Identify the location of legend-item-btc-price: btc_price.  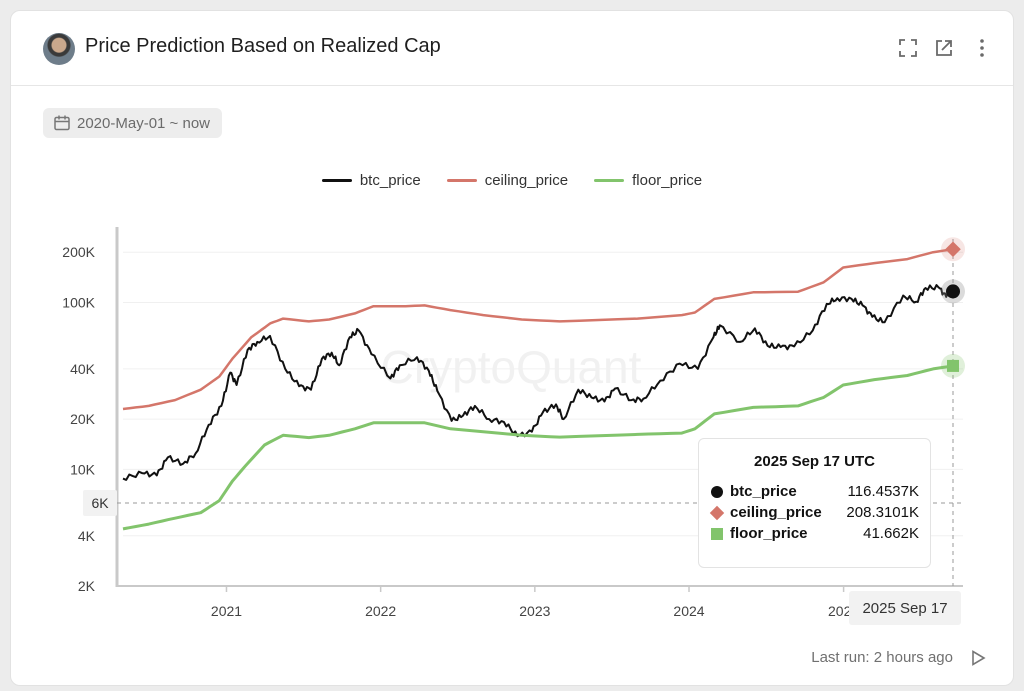
(371, 180).